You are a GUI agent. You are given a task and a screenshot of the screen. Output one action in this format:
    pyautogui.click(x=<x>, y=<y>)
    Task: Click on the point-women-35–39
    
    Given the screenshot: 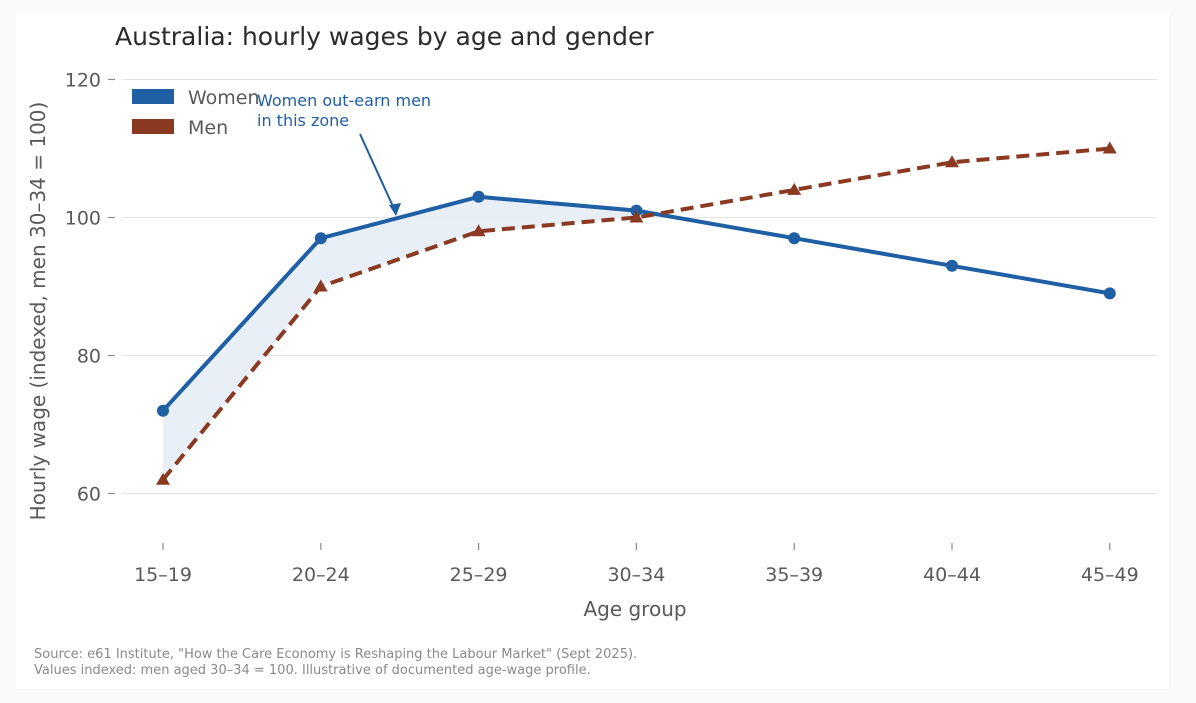 What is the action you would take?
    pyautogui.click(x=794, y=238)
    